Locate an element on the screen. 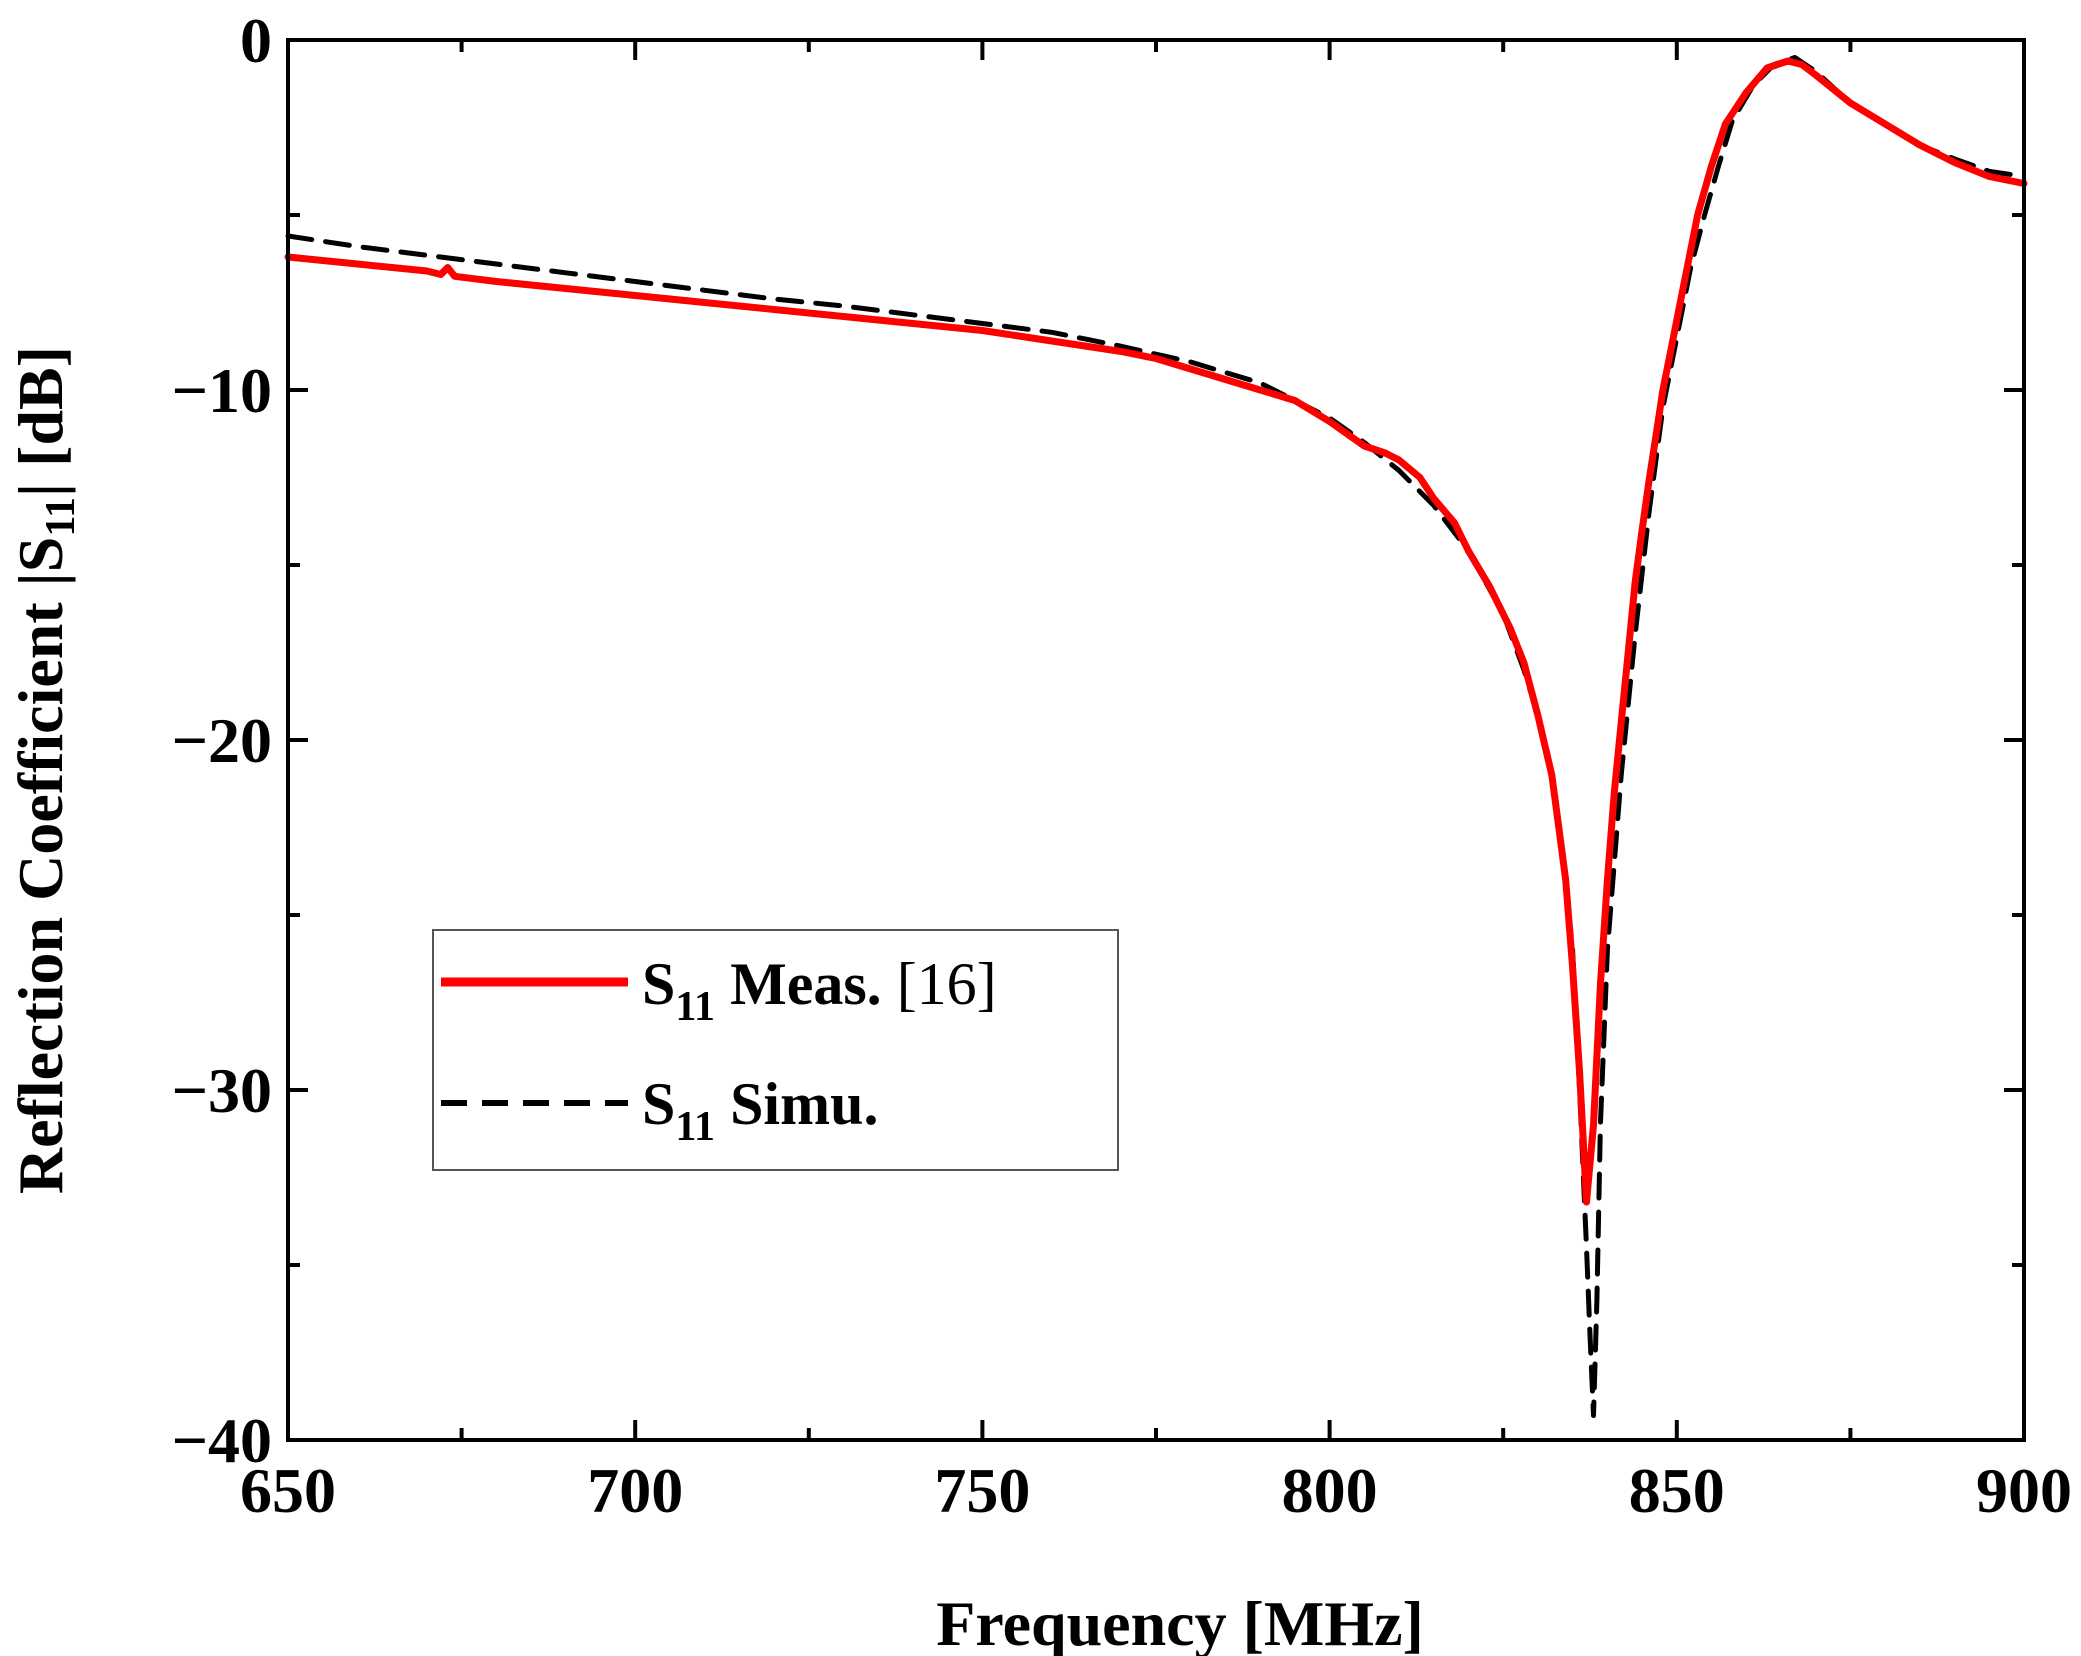 Image resolution: width=2081 pixels, height=1656 pixels. y-tick-label: −40 is located at coordinates (222, 1440).